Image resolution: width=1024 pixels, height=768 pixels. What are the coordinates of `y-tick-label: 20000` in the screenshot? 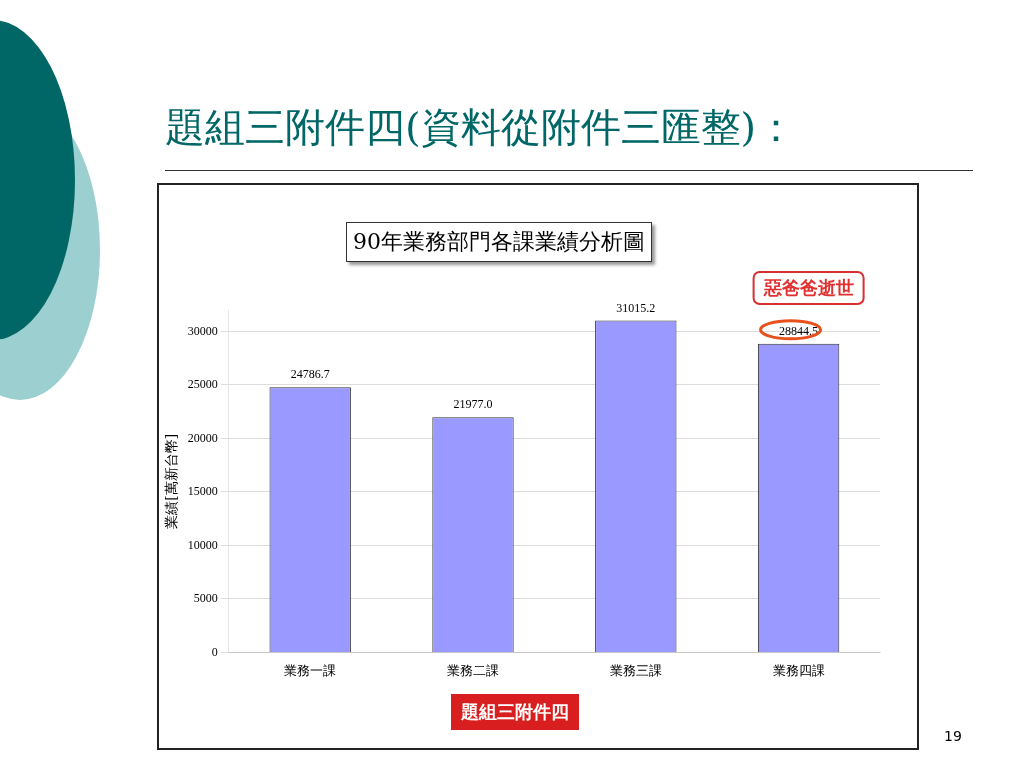 It's located at (202, 437).